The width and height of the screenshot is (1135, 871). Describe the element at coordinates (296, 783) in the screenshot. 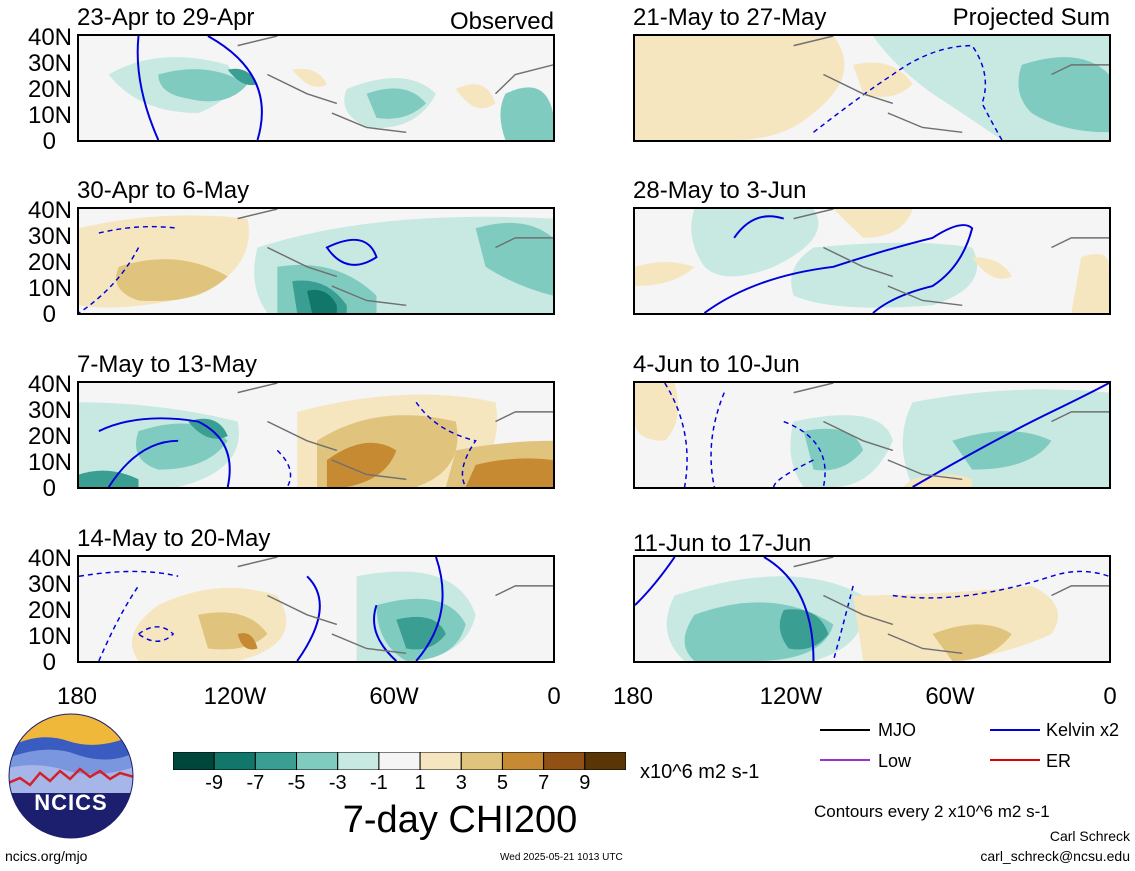

I see `colorbar-tick-label: -5` at that location.